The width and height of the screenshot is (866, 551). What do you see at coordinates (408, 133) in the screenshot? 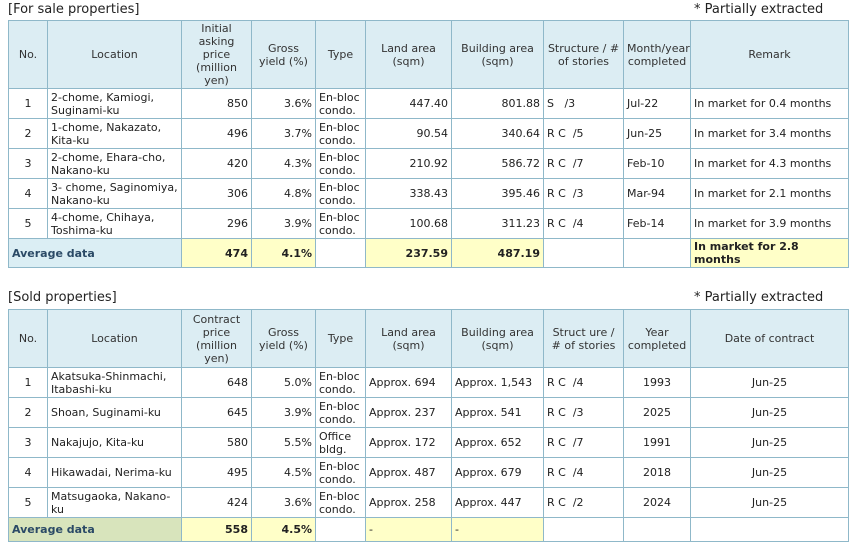
I see `cell: 90.54` at bounding box center [408, 133].